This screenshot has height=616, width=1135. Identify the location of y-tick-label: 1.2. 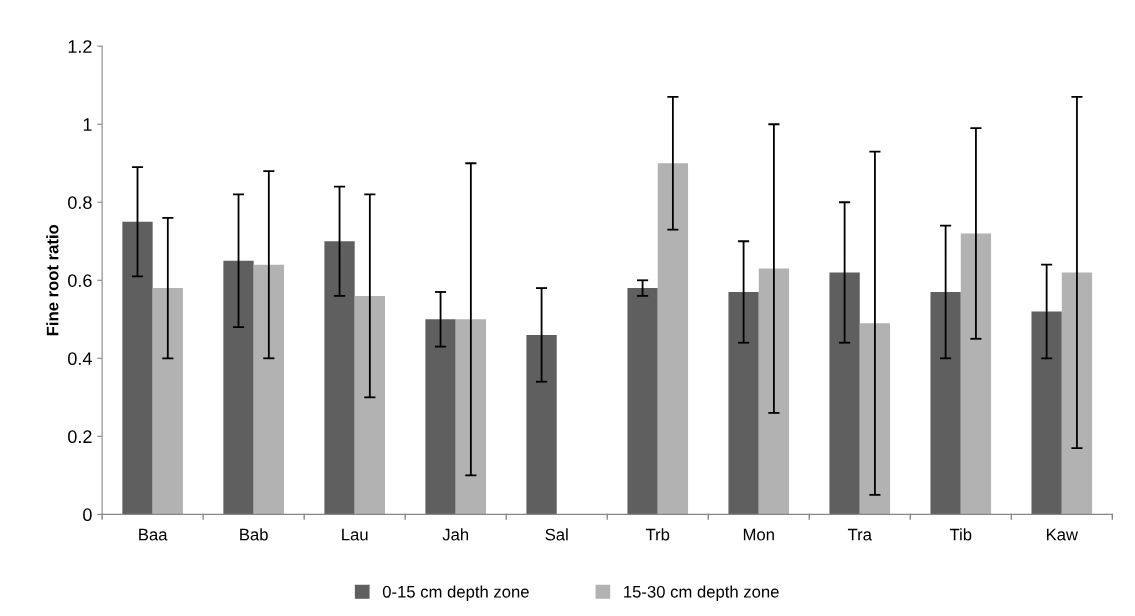
(80, 46).